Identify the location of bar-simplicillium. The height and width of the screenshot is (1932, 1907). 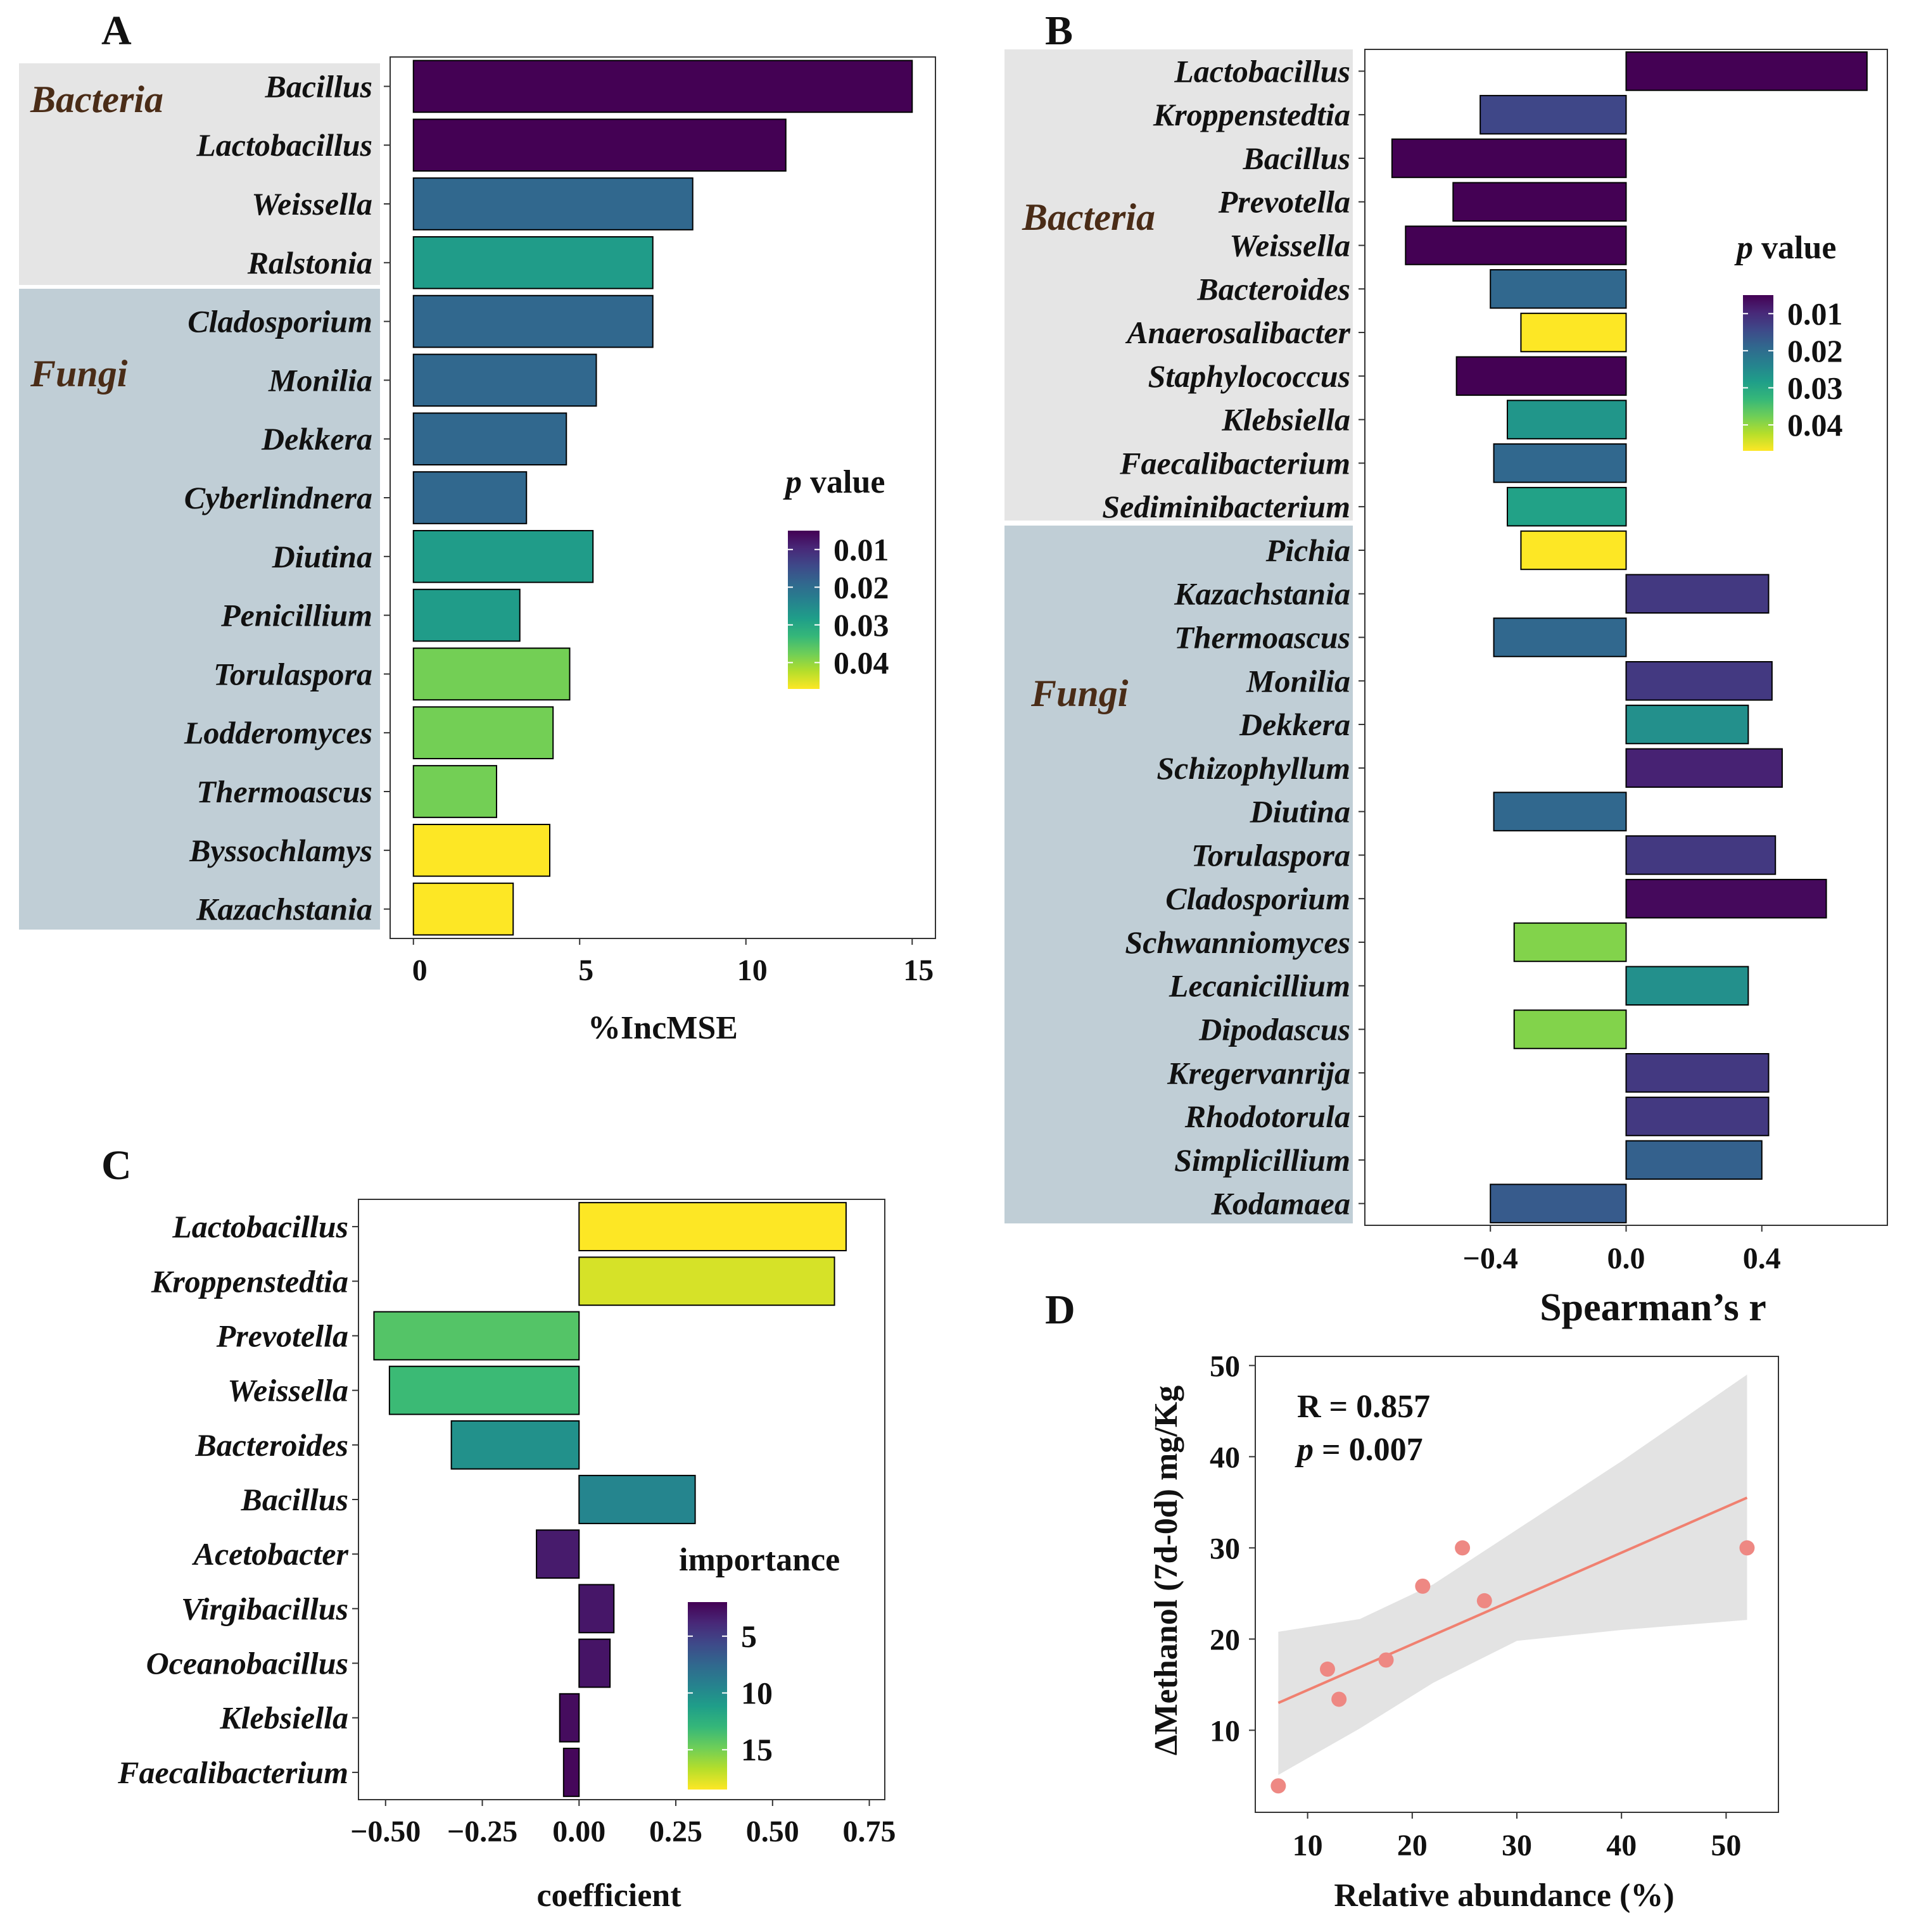
(1694, 1160).